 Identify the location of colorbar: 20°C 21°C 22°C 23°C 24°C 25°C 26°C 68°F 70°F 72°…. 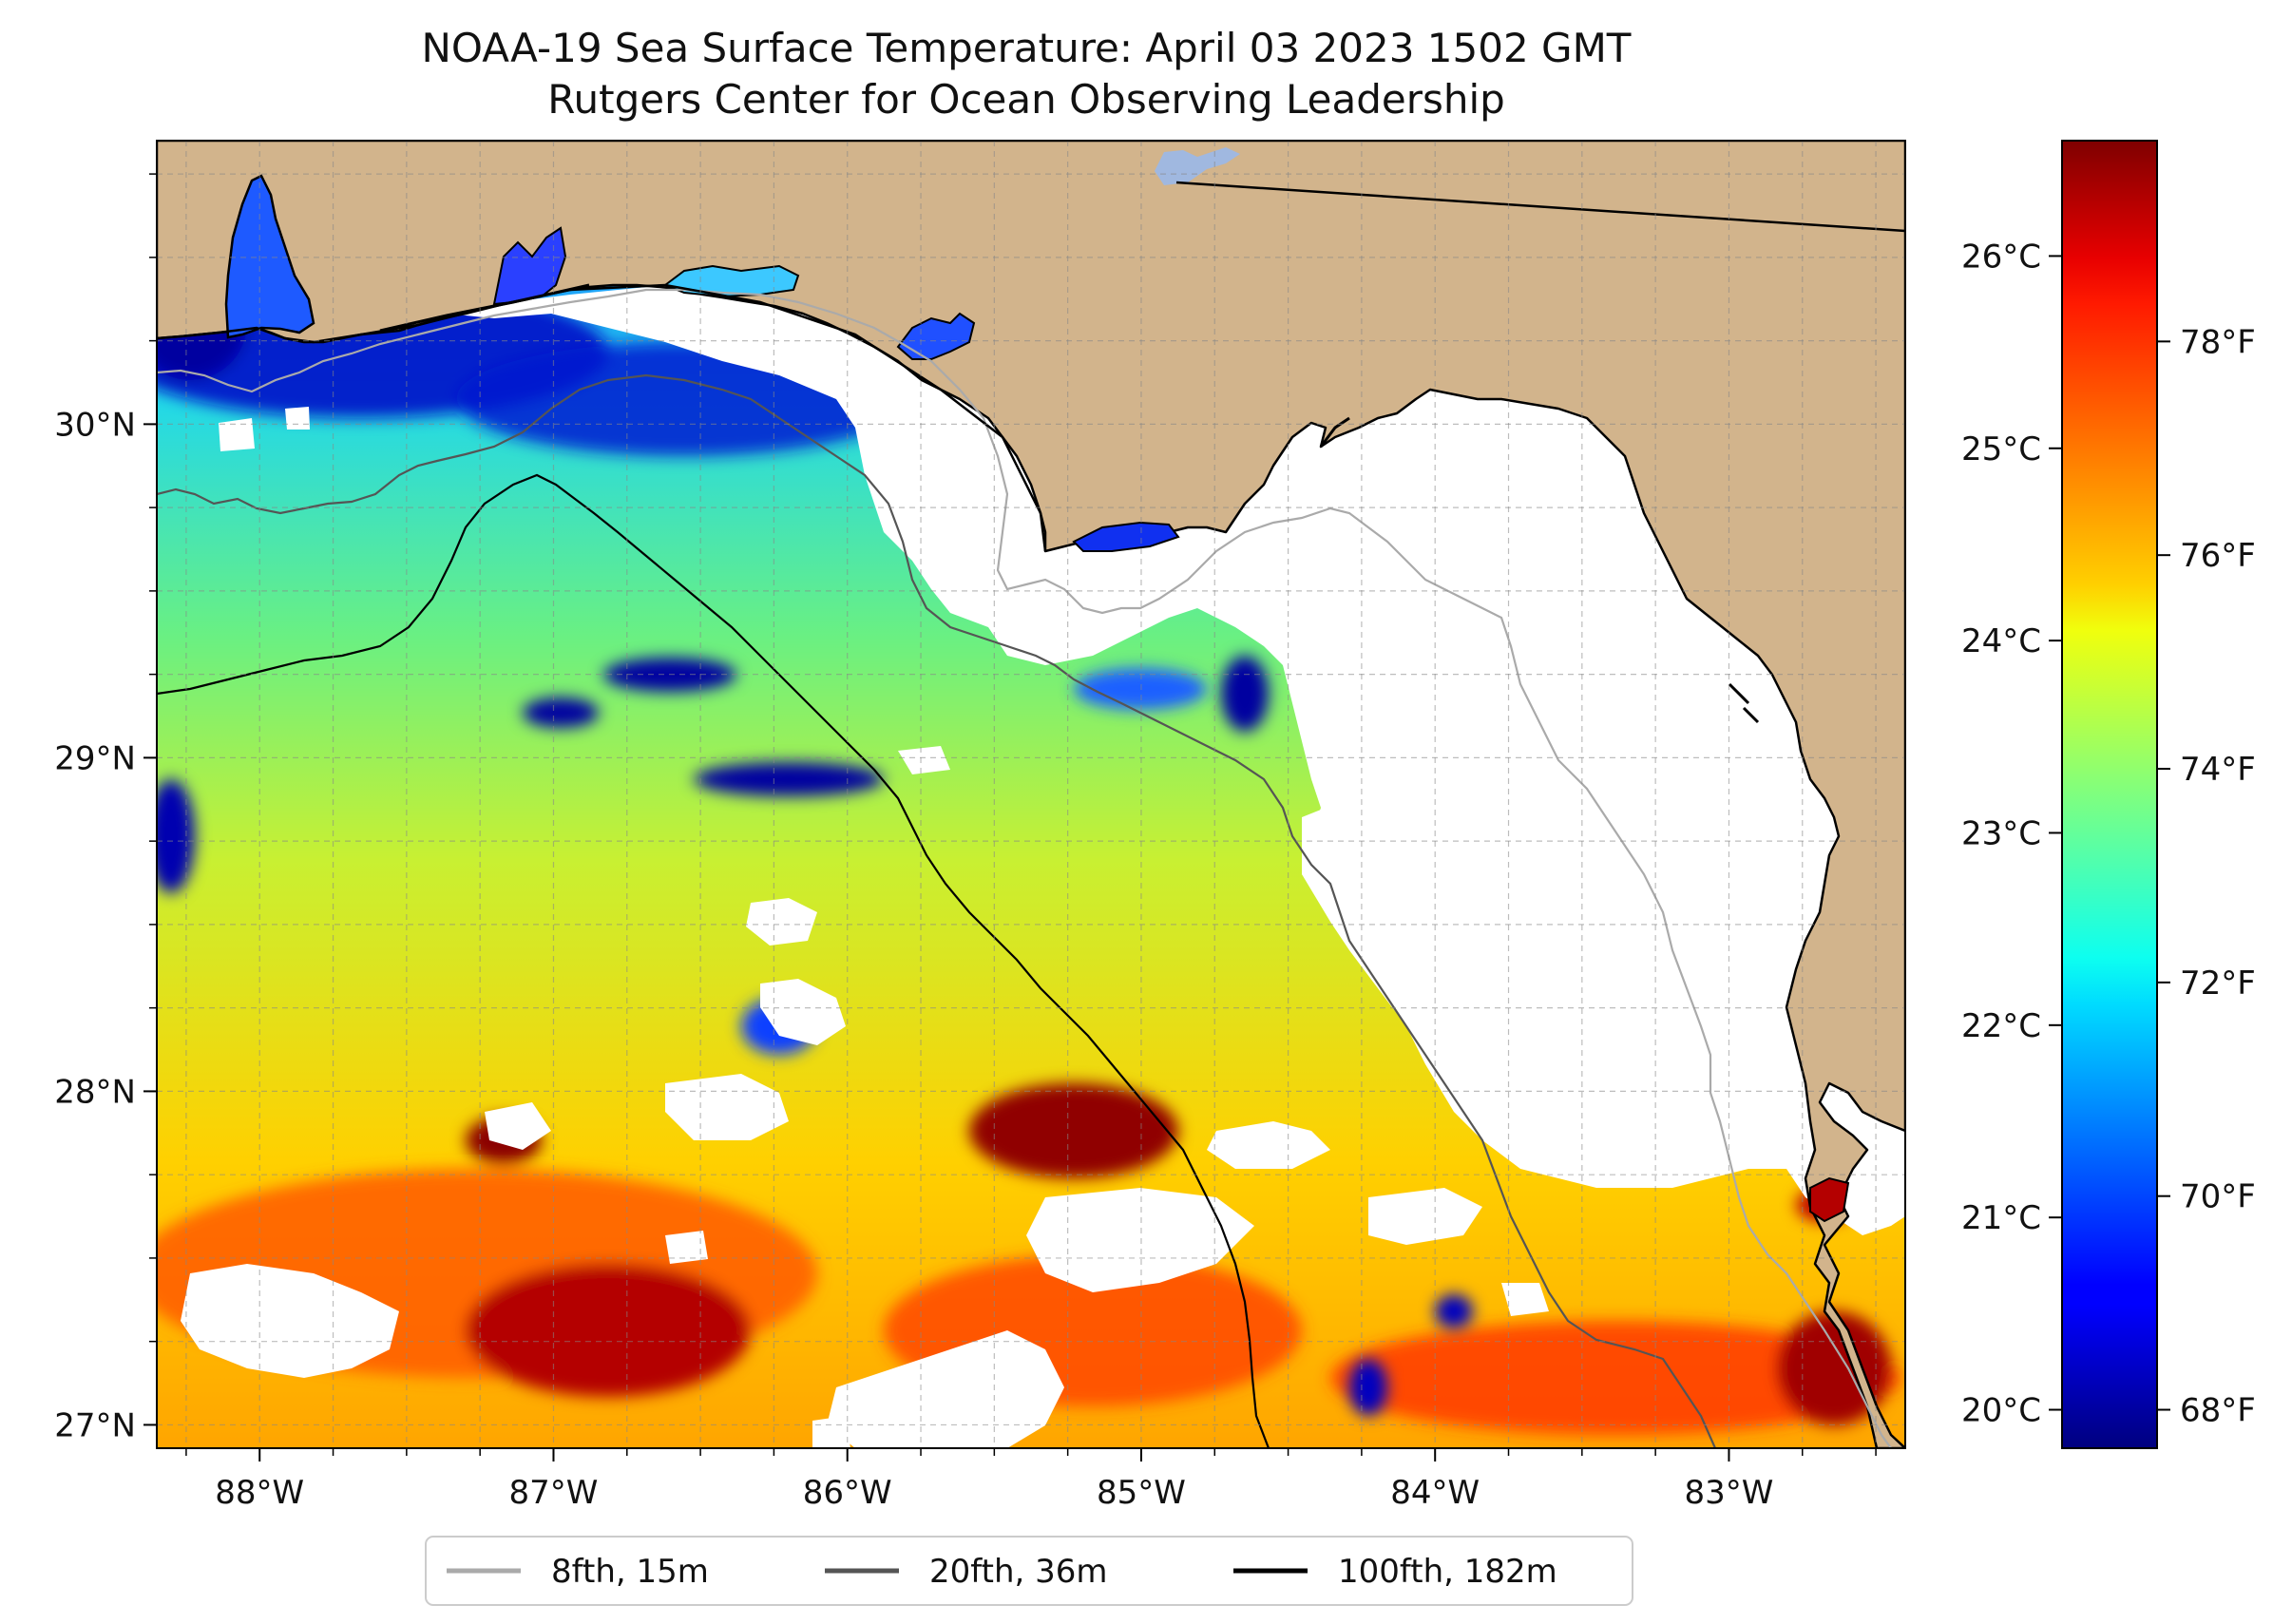
(2108, 794).